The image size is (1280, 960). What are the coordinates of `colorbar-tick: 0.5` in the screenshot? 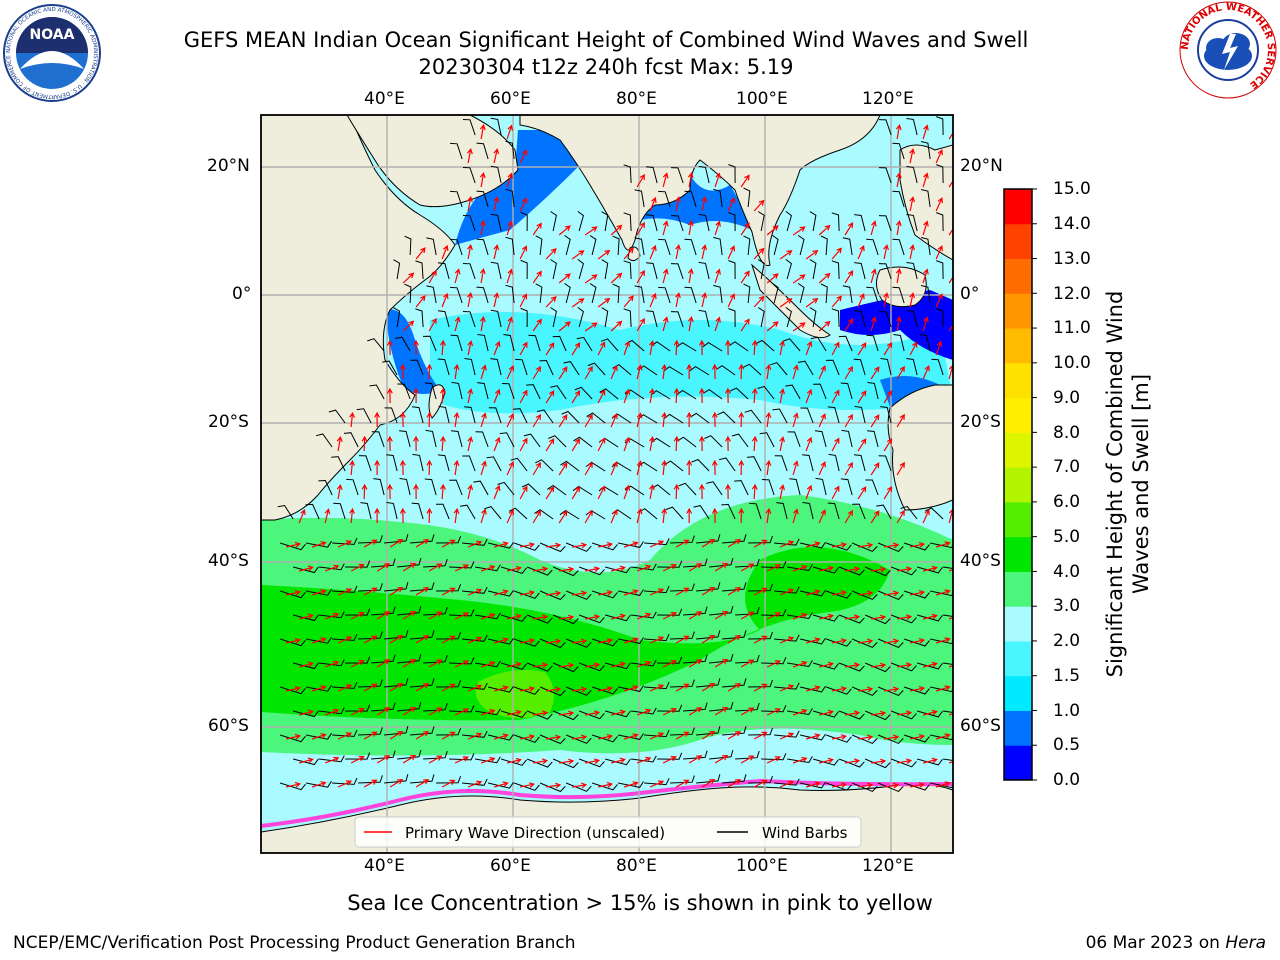 It's located at (1067, 745).